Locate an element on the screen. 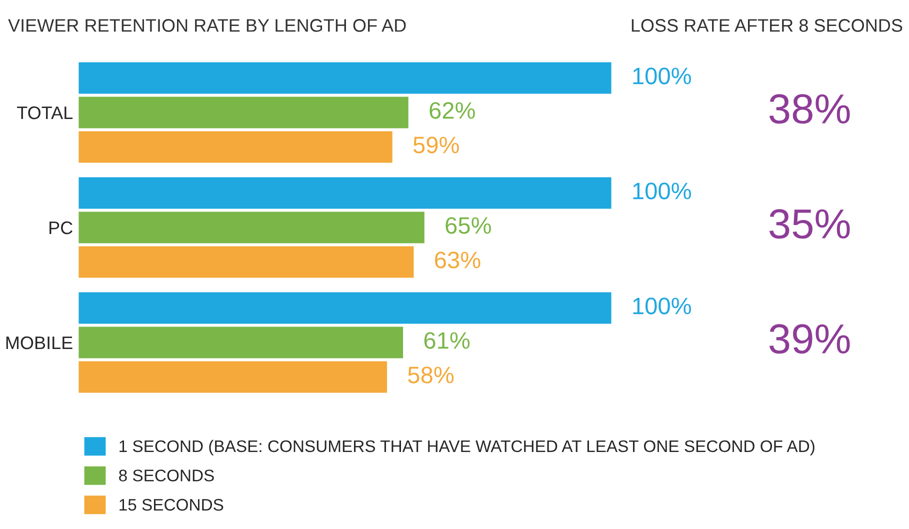  legend-label: 15 SECONDS is located at coordinates (172, 504).